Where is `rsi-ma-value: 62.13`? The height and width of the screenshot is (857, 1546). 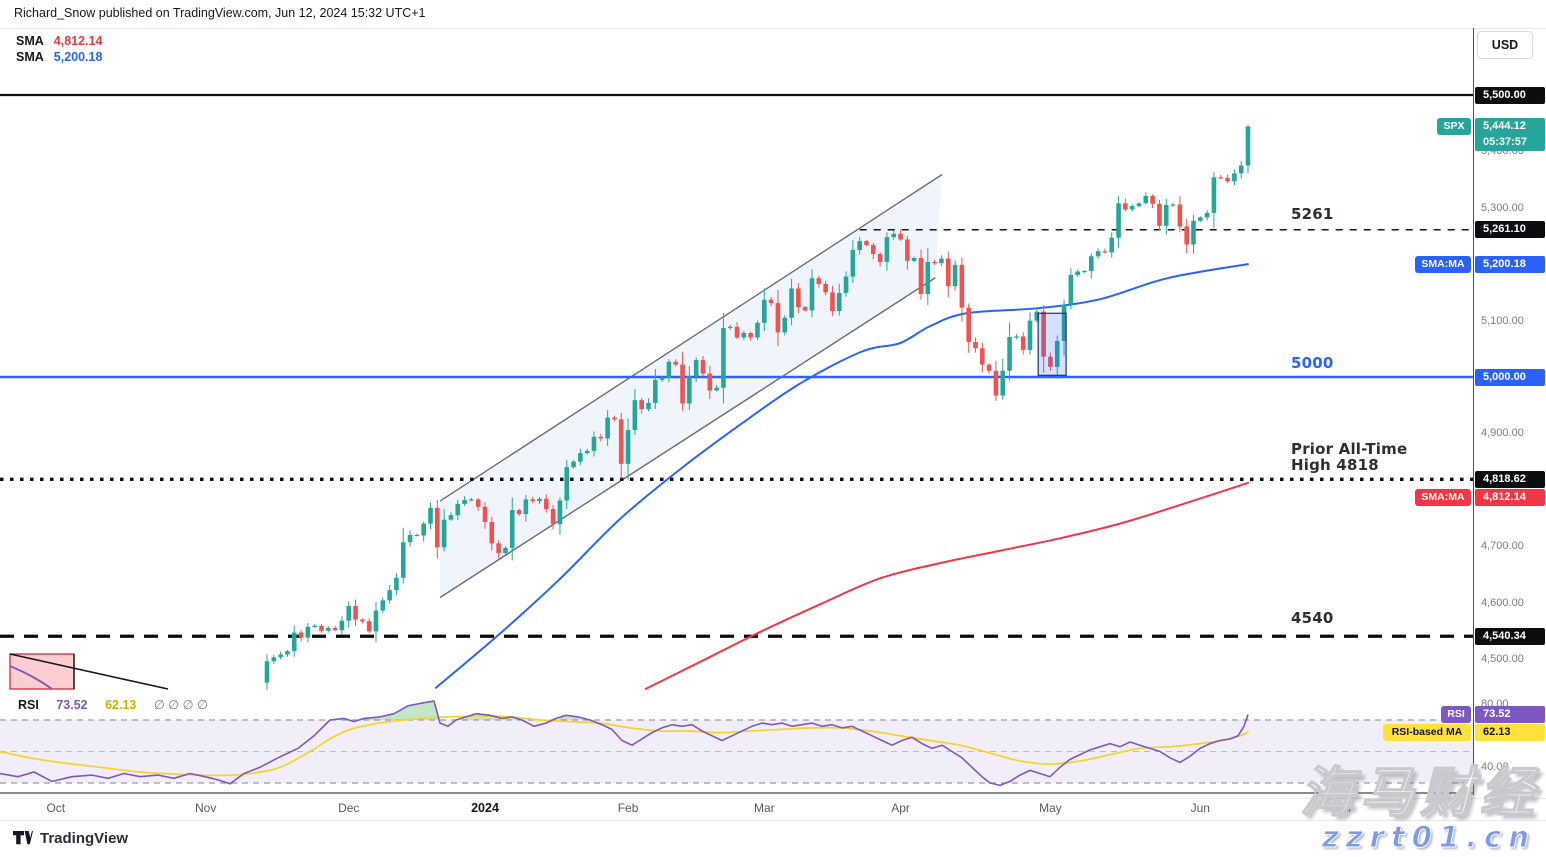 rsi-ma-value: 62.13 is located at coordinates (121, 705).